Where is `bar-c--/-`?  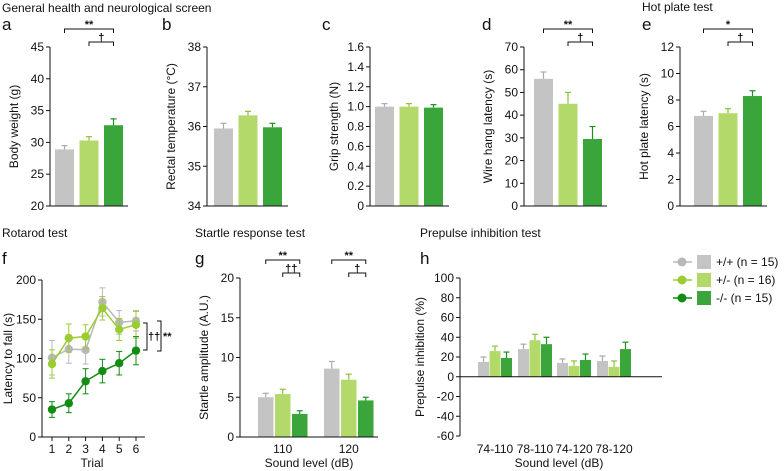 bar-c--/- is located at coordinates (433, 156).